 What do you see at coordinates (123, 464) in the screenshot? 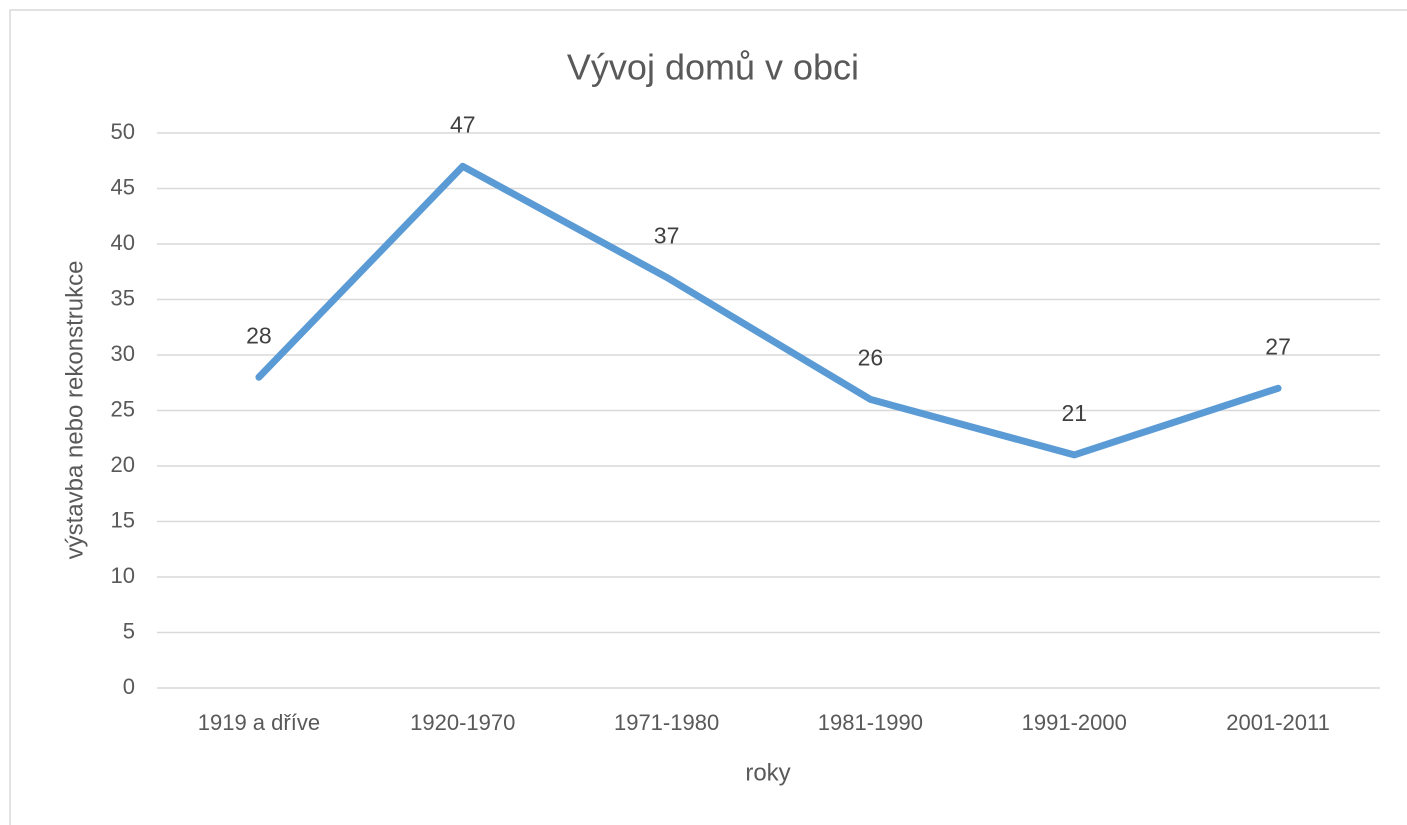
I see `y-tick-label: 20` at bounding box center [123, 464].